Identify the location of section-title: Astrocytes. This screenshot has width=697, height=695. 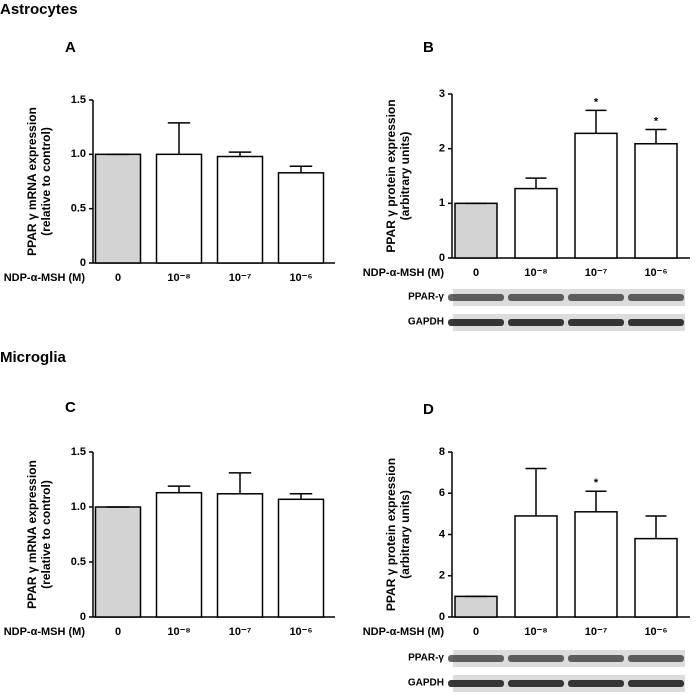
(39, 9).